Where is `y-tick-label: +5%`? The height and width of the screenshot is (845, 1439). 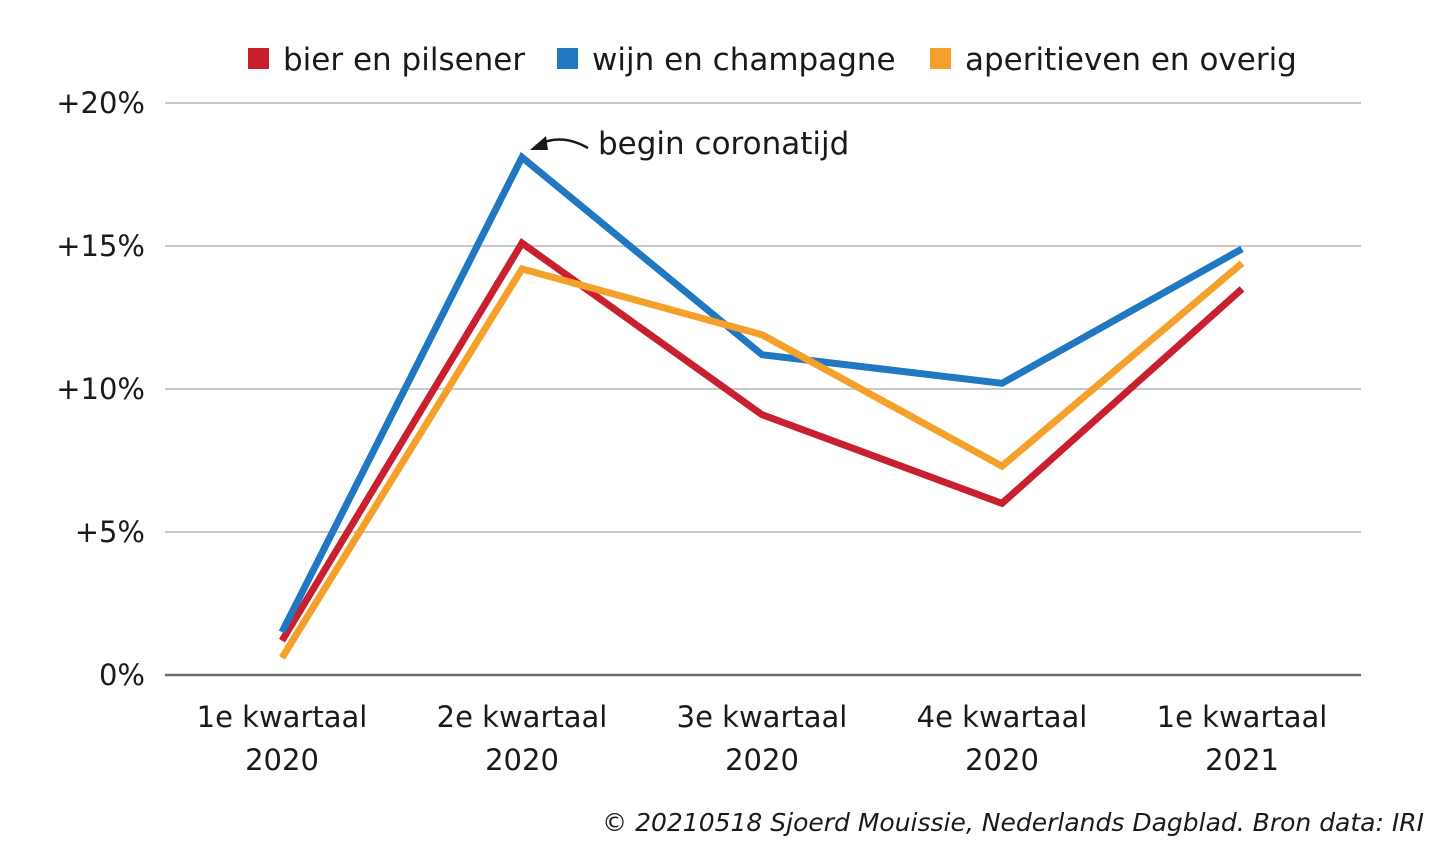 y-tick-label: +5% is located at coordinates (110, 532).